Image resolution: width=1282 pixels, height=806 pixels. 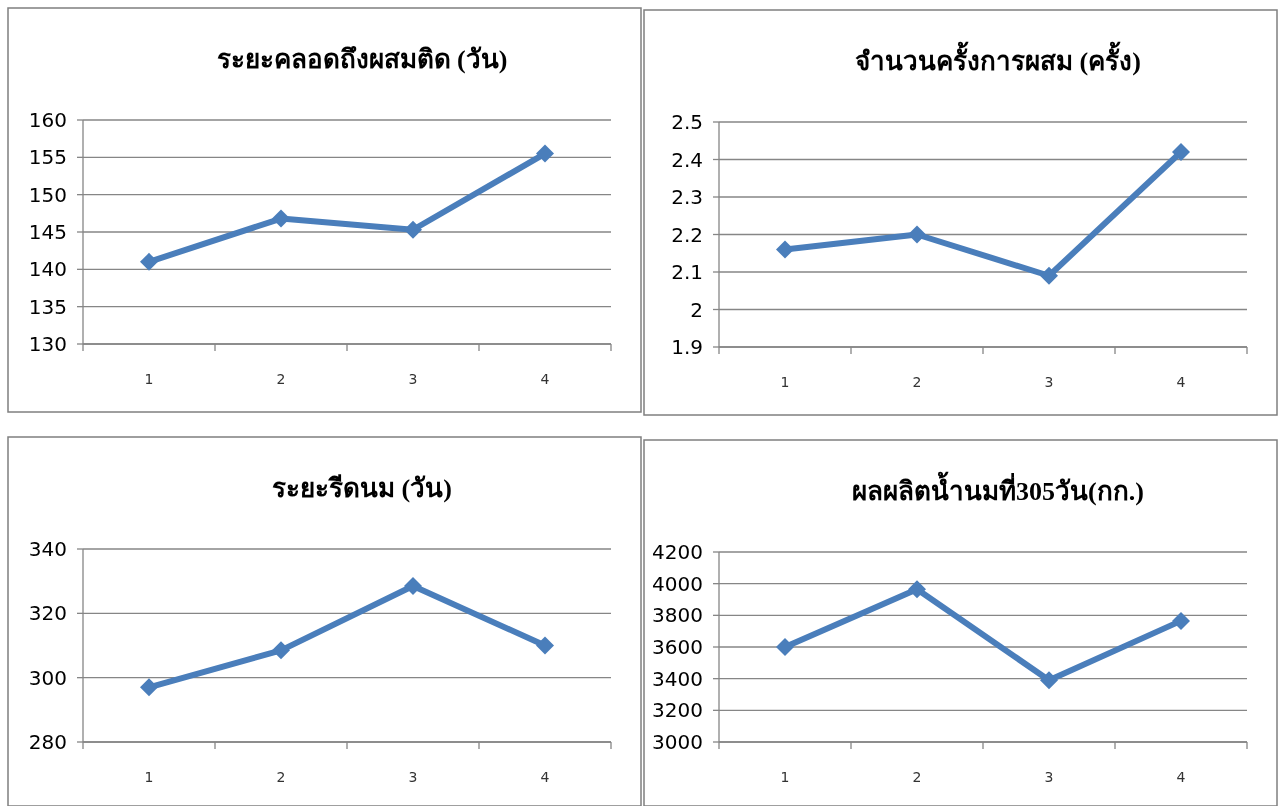 What do you see at coordinates (677, 742) in the screenshot?
I see `y-tick-label: 3000` at bounding box center [677, 742].